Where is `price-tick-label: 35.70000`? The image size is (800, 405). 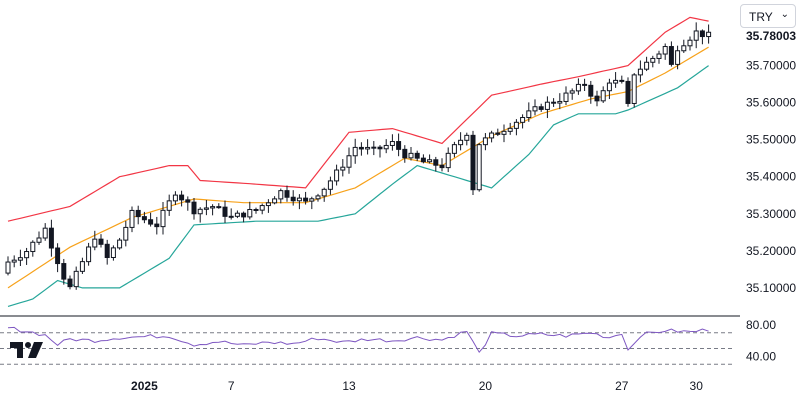
price-tick-label: 35.70000 is located at coordinates (771, 66).